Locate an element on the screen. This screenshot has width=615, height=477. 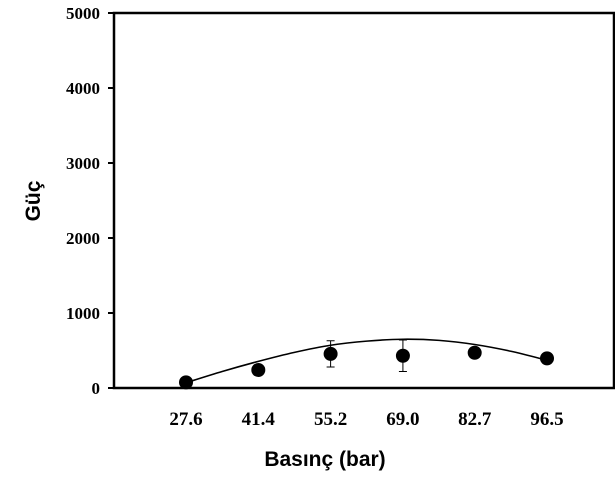
y-tick-label: 4000 is located at coordinates (83, 88).